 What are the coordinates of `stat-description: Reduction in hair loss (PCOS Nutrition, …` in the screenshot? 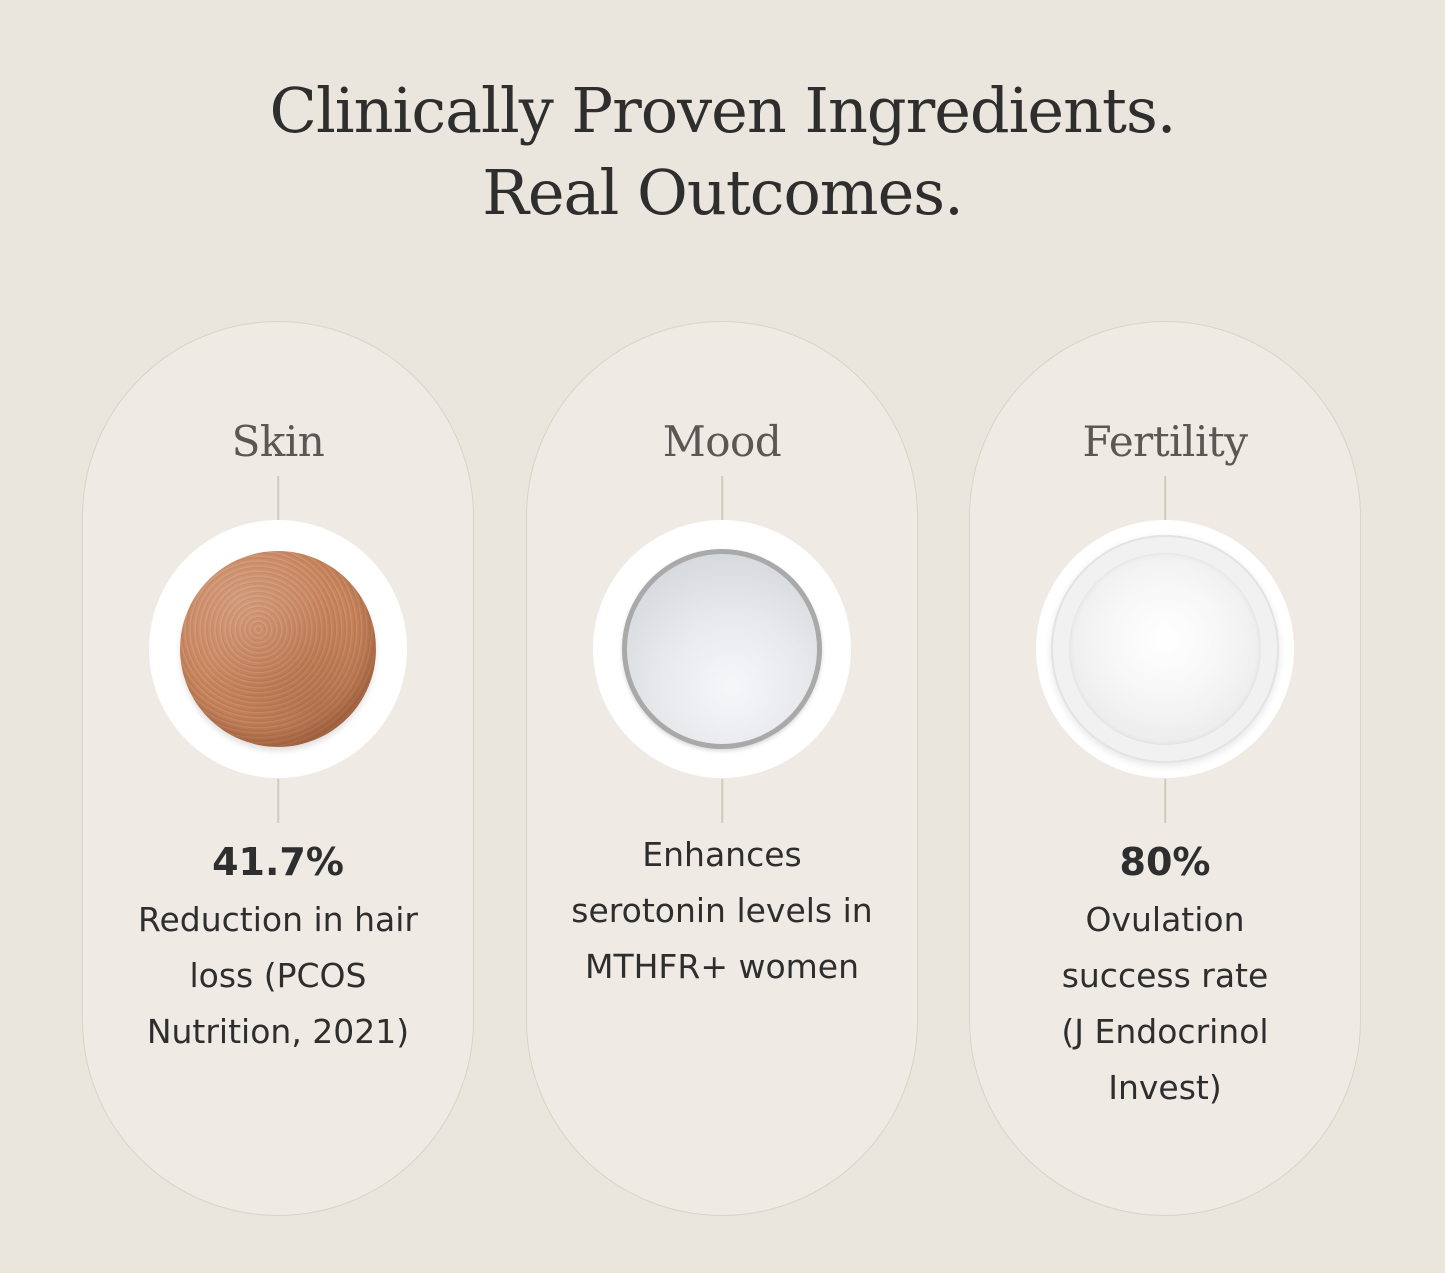 It's located at (278, 976).